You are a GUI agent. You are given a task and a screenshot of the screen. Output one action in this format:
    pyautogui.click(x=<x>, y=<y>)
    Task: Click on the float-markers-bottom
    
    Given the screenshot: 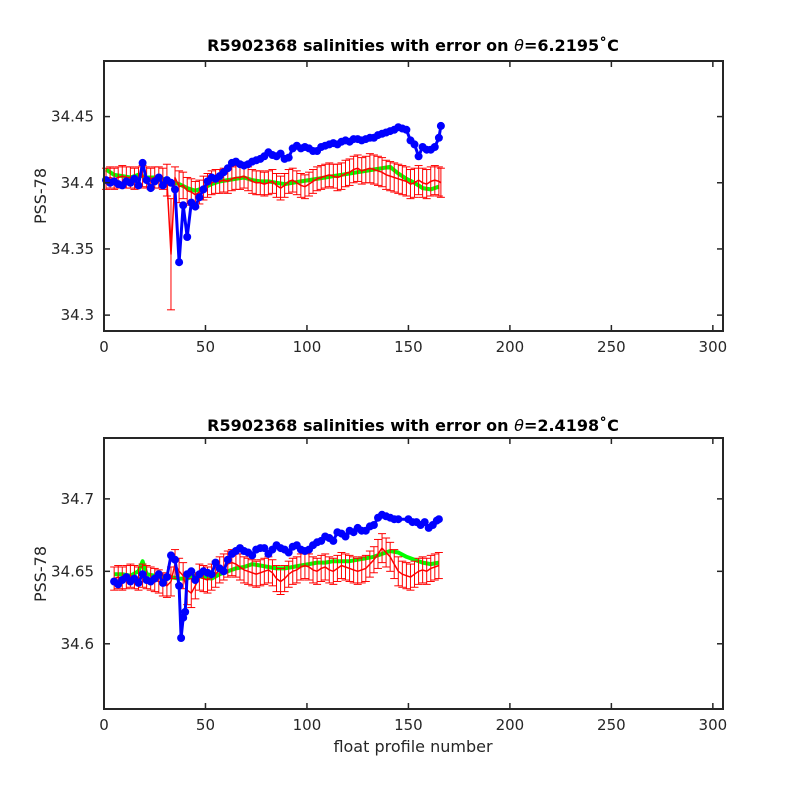 What is the action you would take?
    pyautogui.click(x=276, y=576)
    